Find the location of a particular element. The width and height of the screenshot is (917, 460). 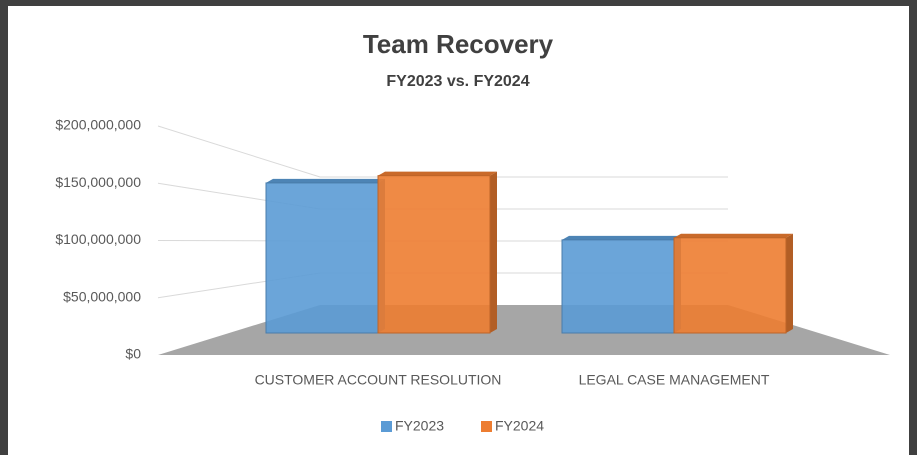

y-tick-label: $200,000,000 is located at coordinates (98, 125).